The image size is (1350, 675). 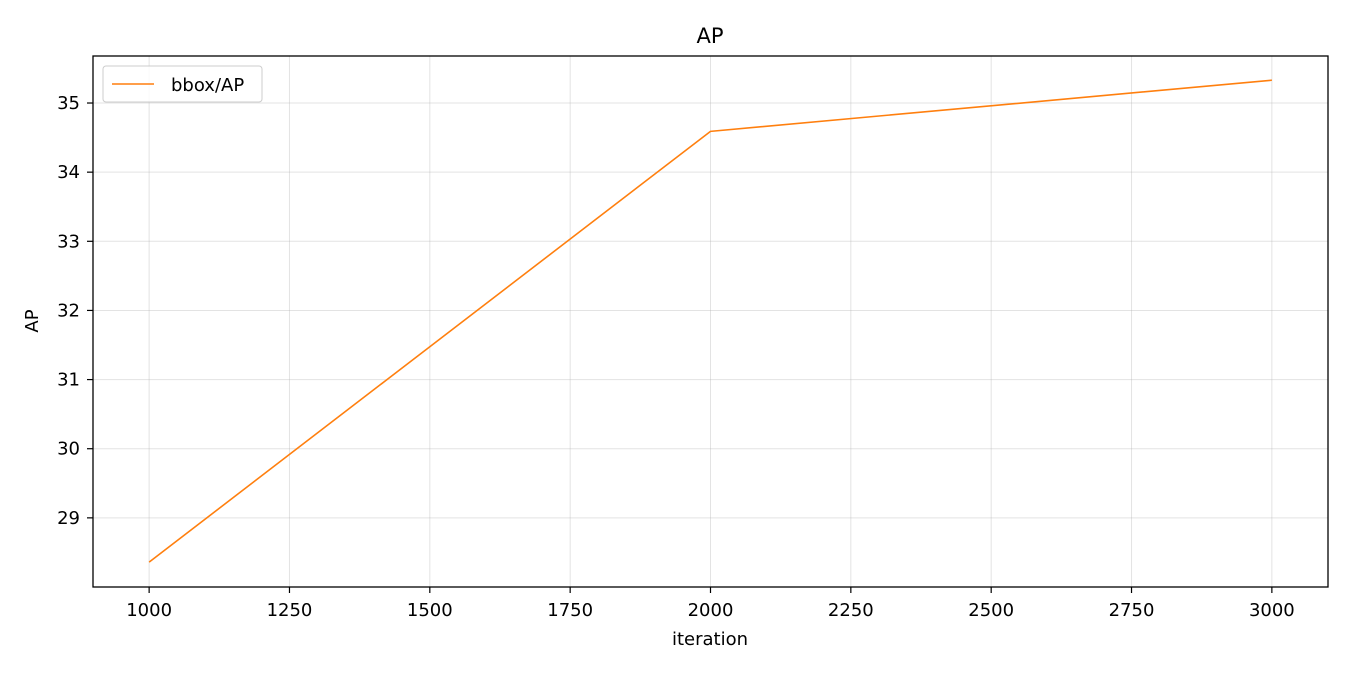 I want to click on x-tick-label: 2750, so click(x=1132, y=610).